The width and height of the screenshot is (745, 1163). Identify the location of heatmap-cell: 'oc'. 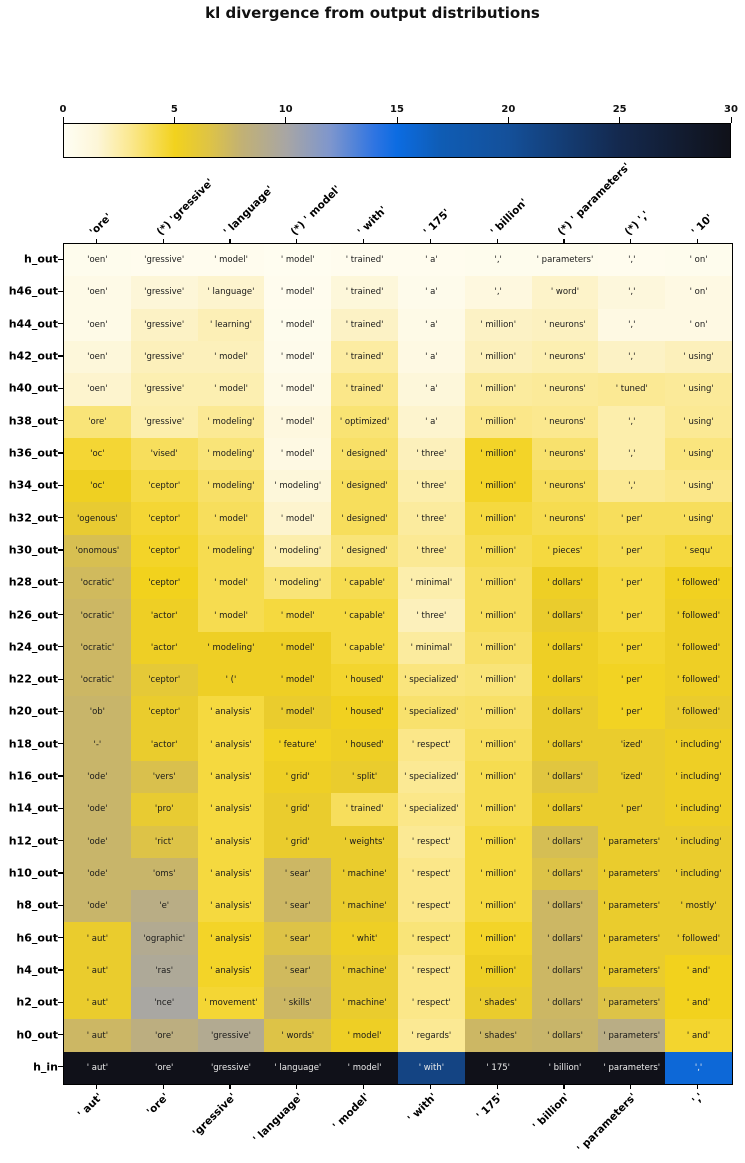
(97, 454).